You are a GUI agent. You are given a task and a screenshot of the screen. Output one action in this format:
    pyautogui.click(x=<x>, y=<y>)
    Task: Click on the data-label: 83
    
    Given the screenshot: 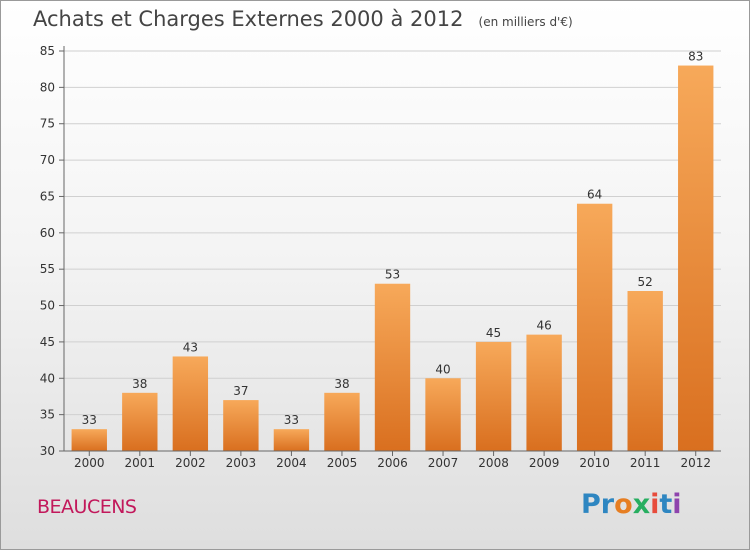 What is the action you would take?
    pyautogui.click(x=695, y=57)
    